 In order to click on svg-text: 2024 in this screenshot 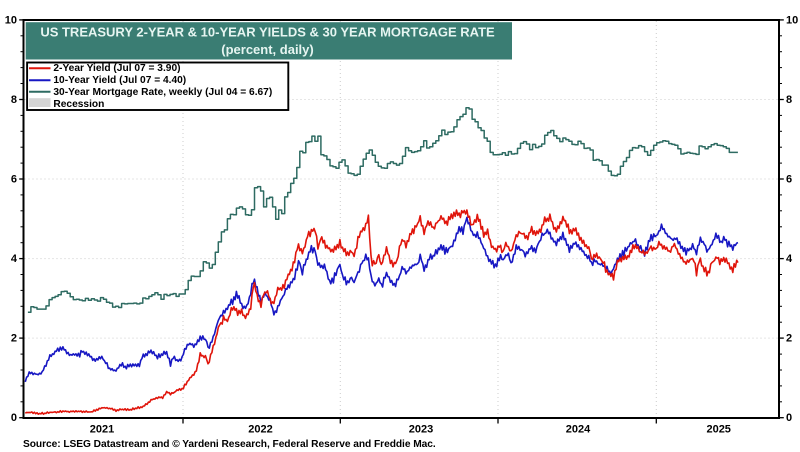, I will do `click(578, 429)`.